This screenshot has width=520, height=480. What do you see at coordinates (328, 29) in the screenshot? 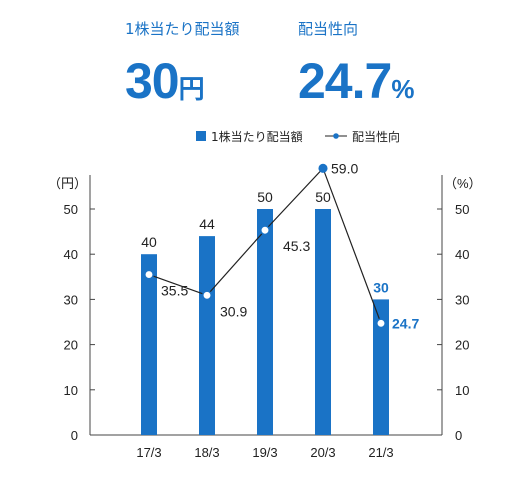
I see `payout-ratio-label: 配当性向` at bounding box center [328, 29].